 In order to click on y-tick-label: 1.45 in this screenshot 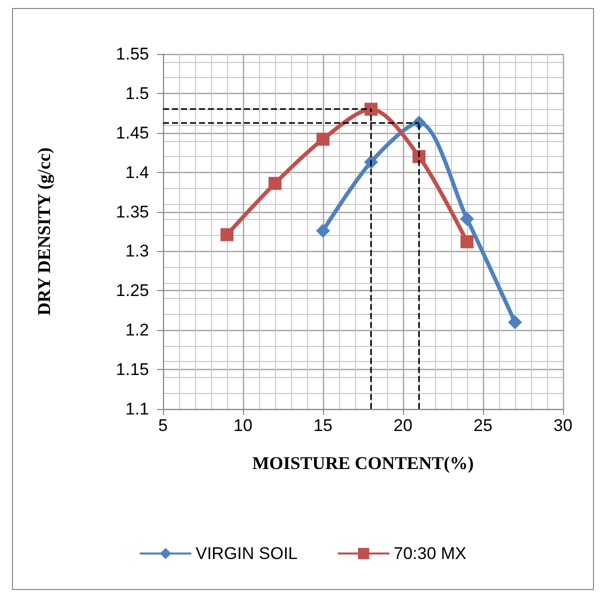, I will do `click(132, 132)`.